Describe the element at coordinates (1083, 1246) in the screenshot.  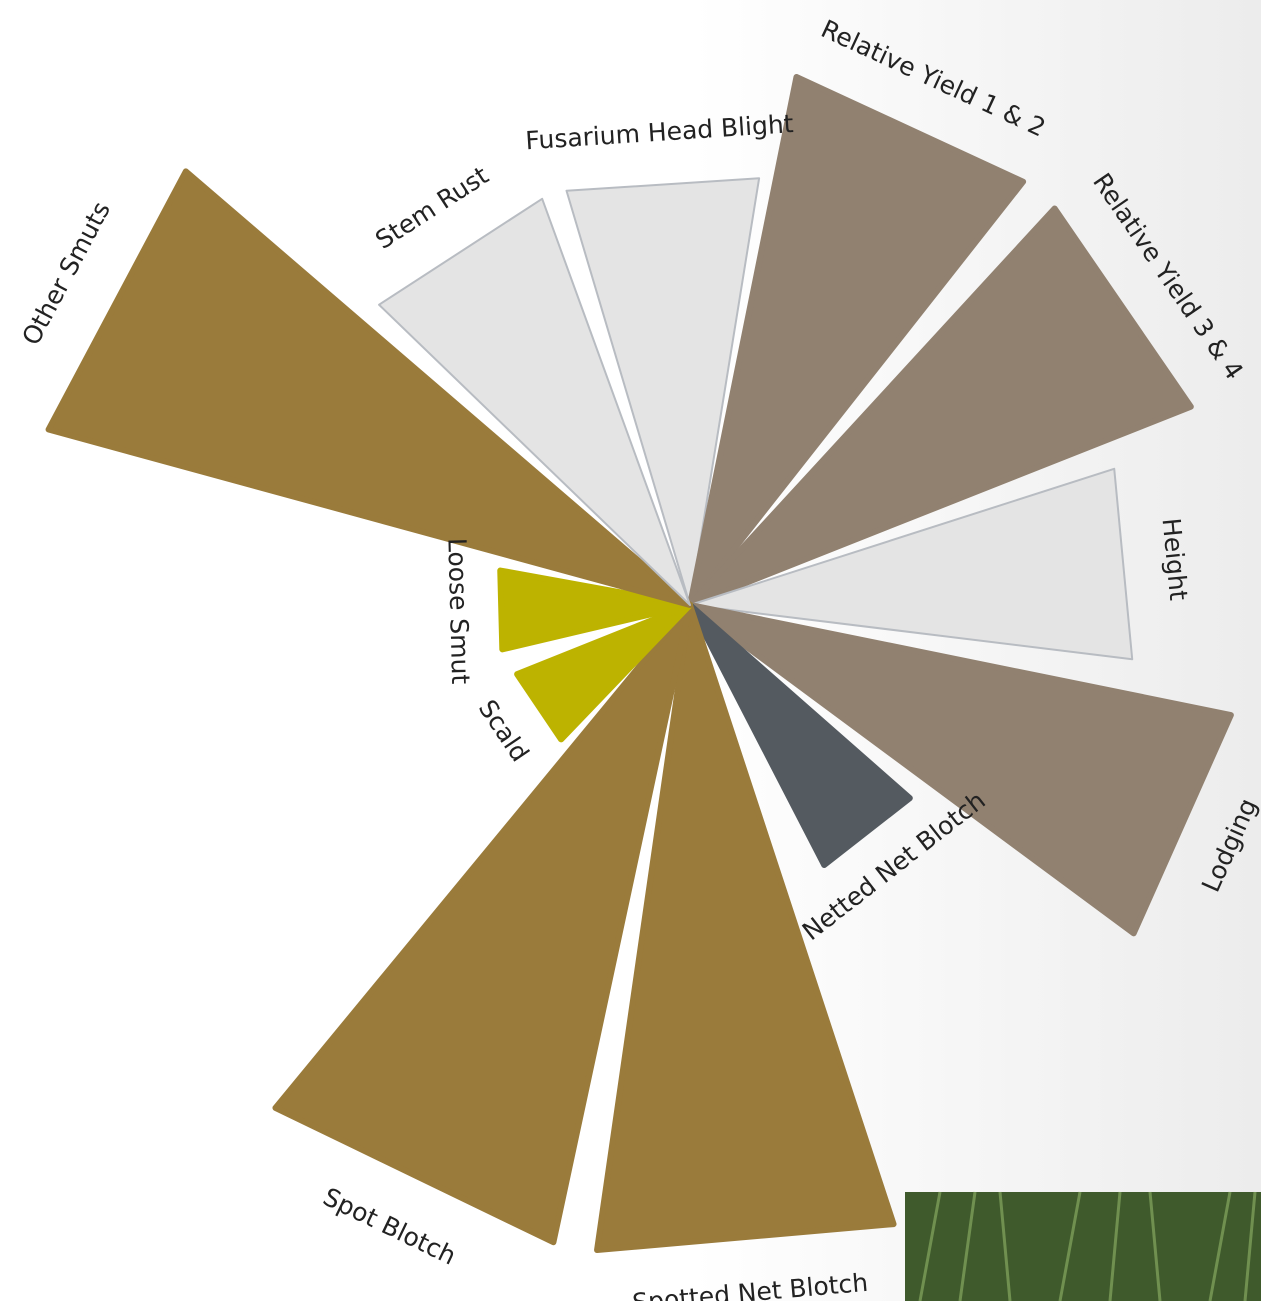
I see `photo` at that location.